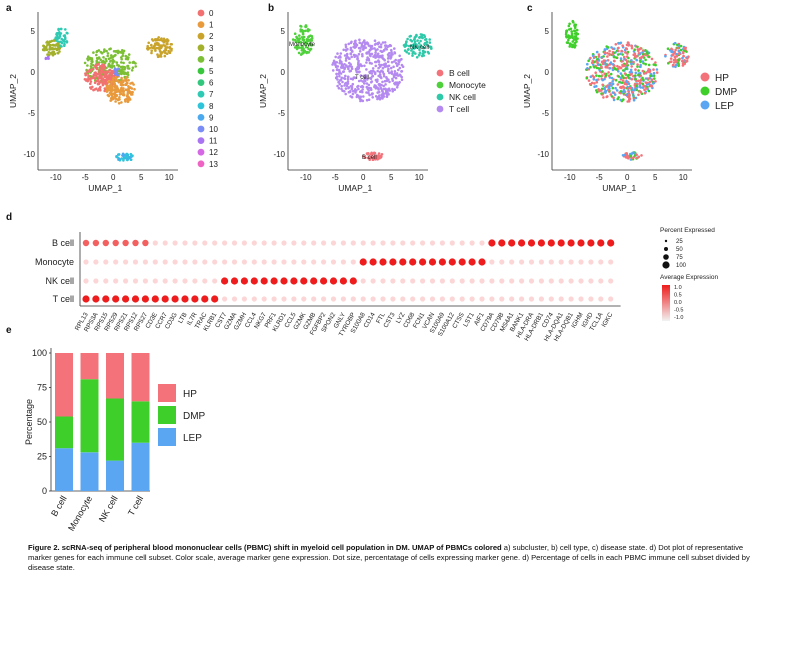  Describe the element at coordinates (283, 31) in the screenshot. I see `umap-b-y-tick-label: 5` at that location.